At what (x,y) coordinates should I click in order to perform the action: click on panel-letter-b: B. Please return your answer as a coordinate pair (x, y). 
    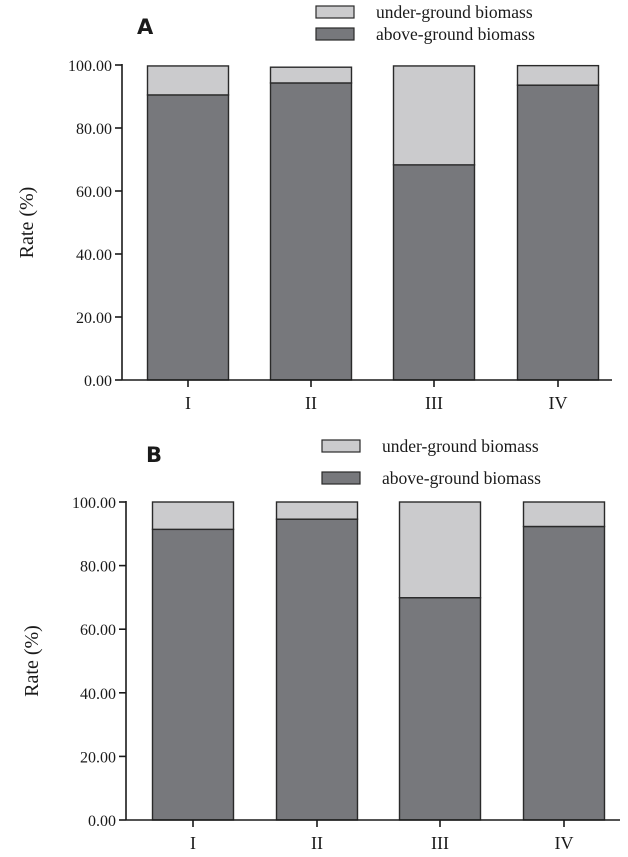
    Looking at the image, I should click on (154, 455).